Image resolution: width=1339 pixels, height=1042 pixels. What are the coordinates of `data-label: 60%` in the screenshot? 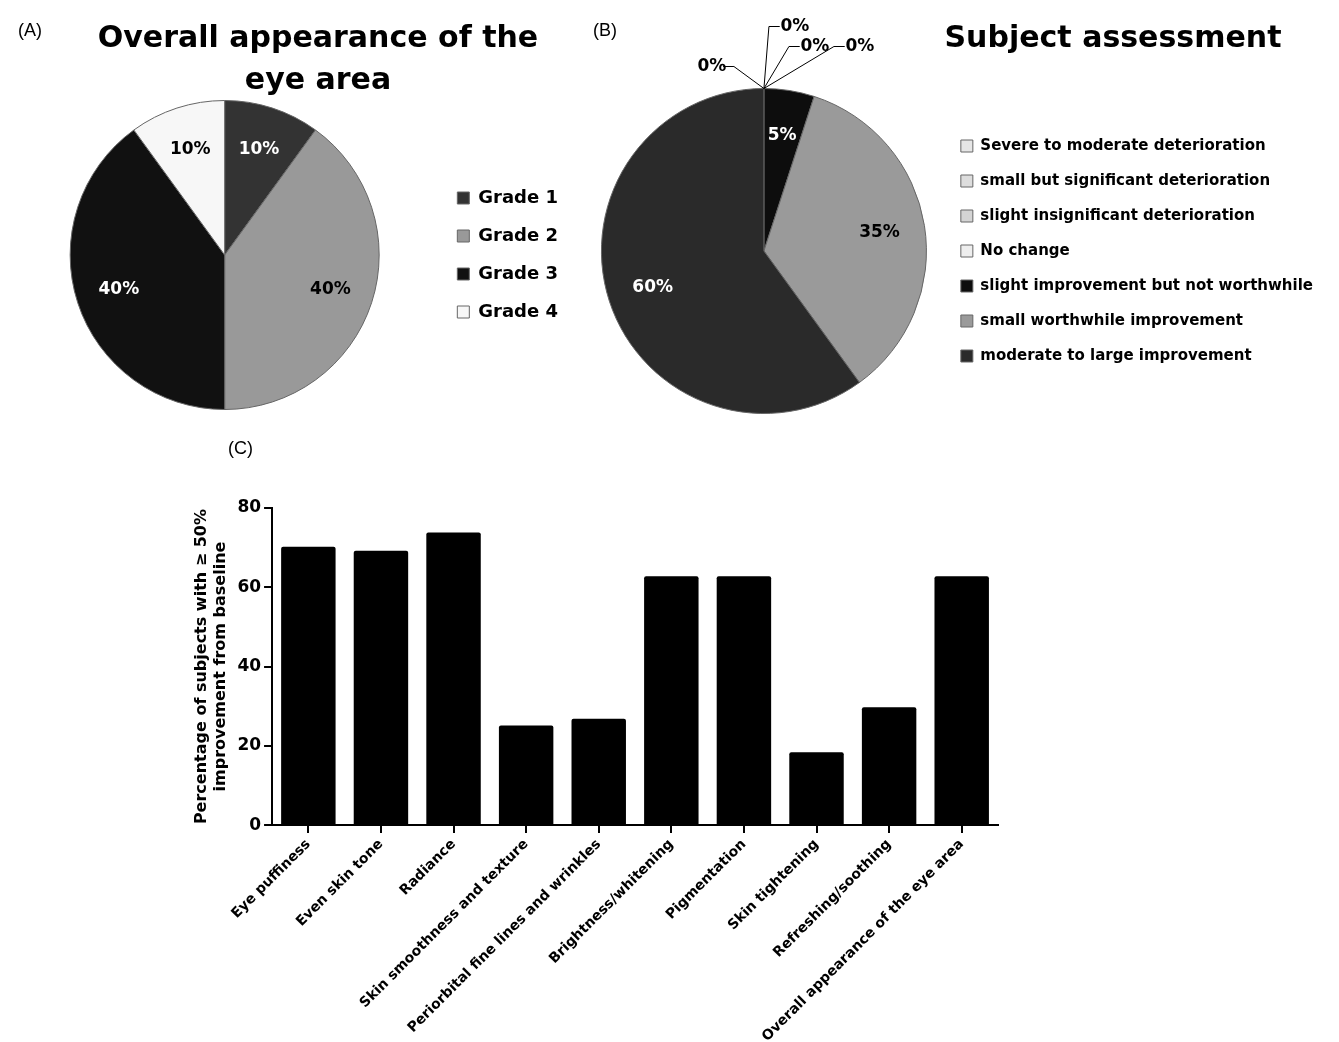 It's located at (653, 285).